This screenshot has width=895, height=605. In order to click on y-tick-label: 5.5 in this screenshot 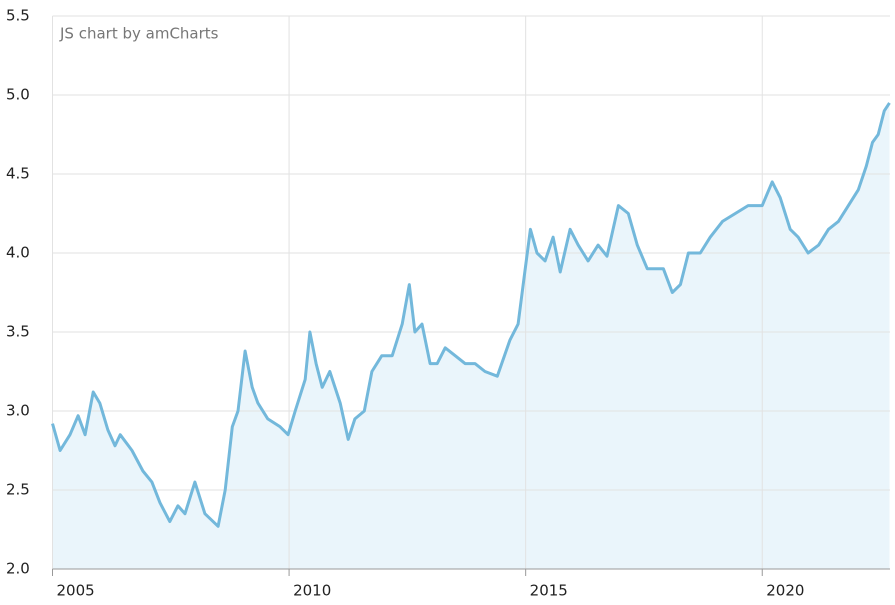, I will do `click(18, 16)`.